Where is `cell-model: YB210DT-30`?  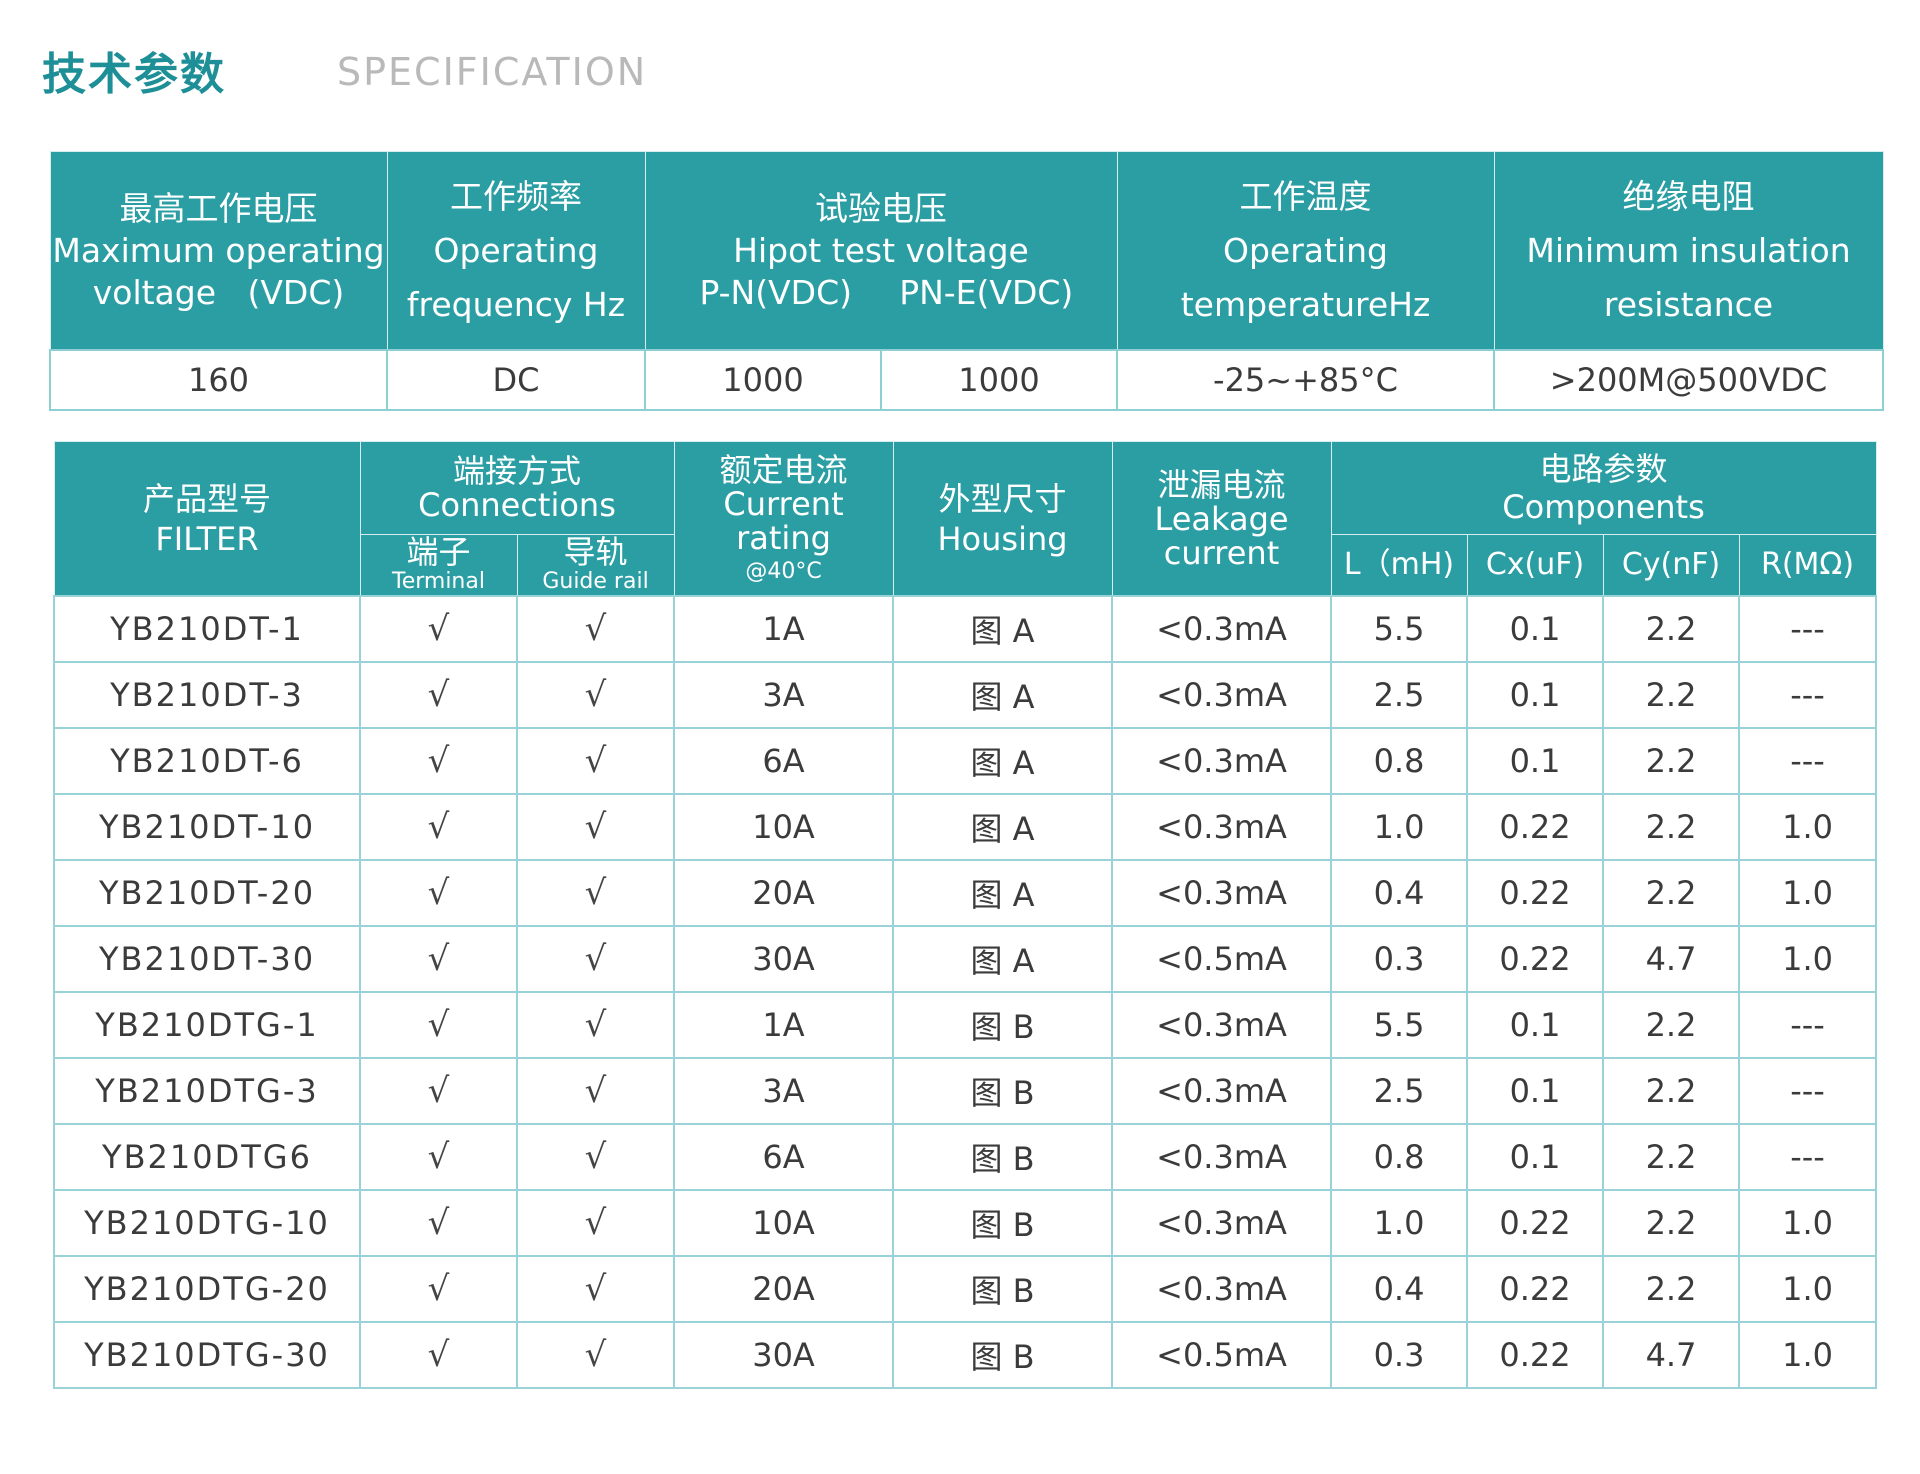 cell-model: YB210DT-30 is located at coordinates (207, 959).